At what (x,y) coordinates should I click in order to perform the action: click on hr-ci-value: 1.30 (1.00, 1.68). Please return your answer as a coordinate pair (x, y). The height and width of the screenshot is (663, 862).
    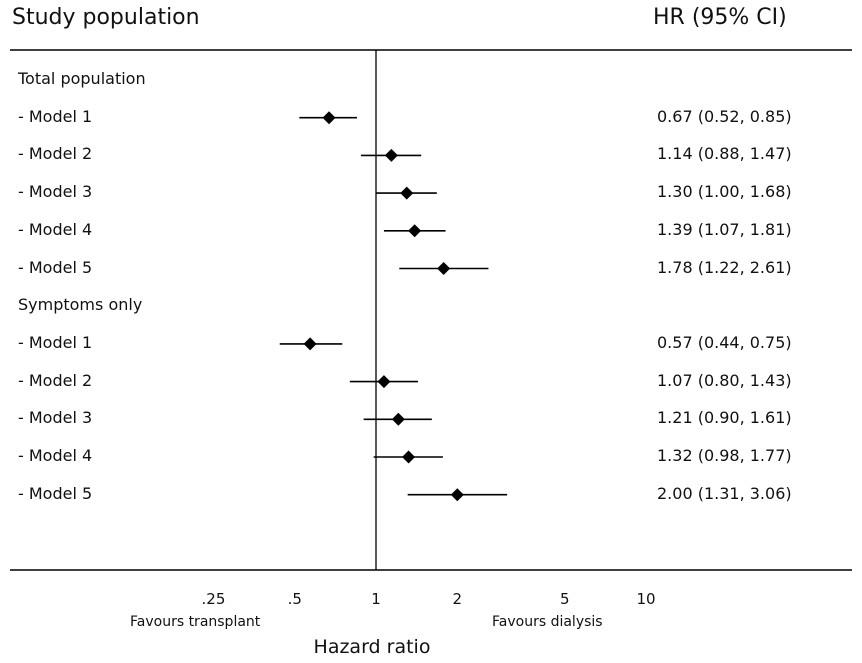
    Looking at the image, I should click on (724, 192).